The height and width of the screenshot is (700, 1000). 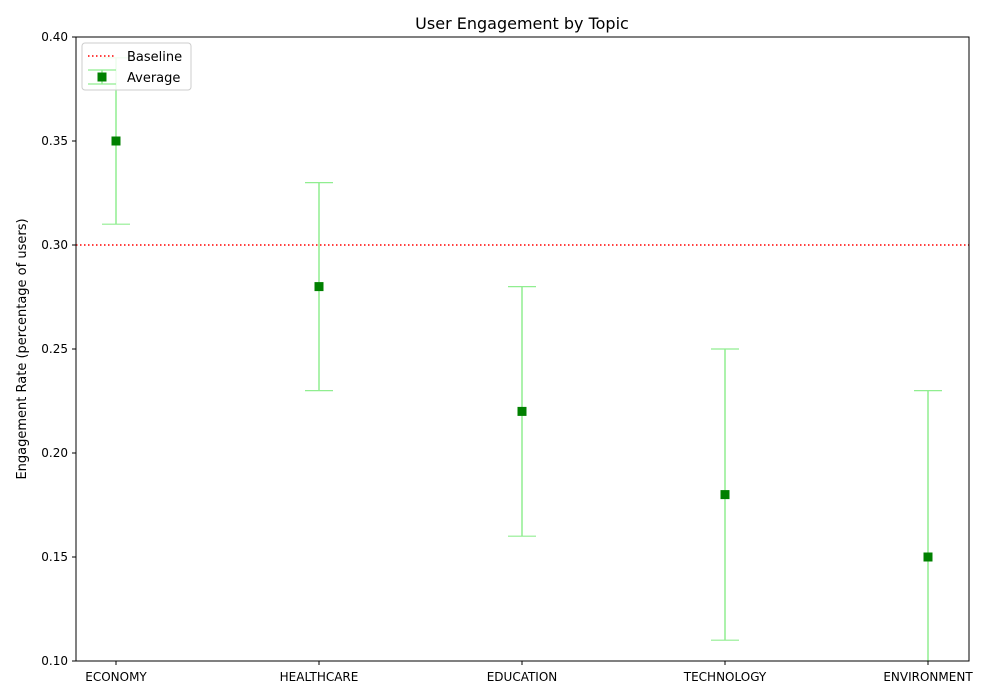 I want to click on legend-average-marker, so click(x=102, y=77).